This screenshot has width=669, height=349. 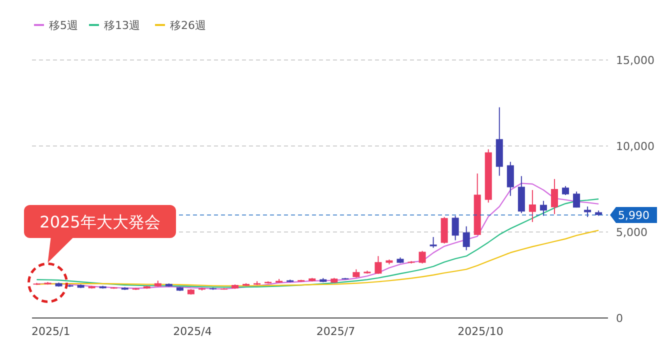 What do you see at coordinates (481, 331) in the screenshot?
I see `x-tick-label: 2025/10` at bounding box center [481, 331].